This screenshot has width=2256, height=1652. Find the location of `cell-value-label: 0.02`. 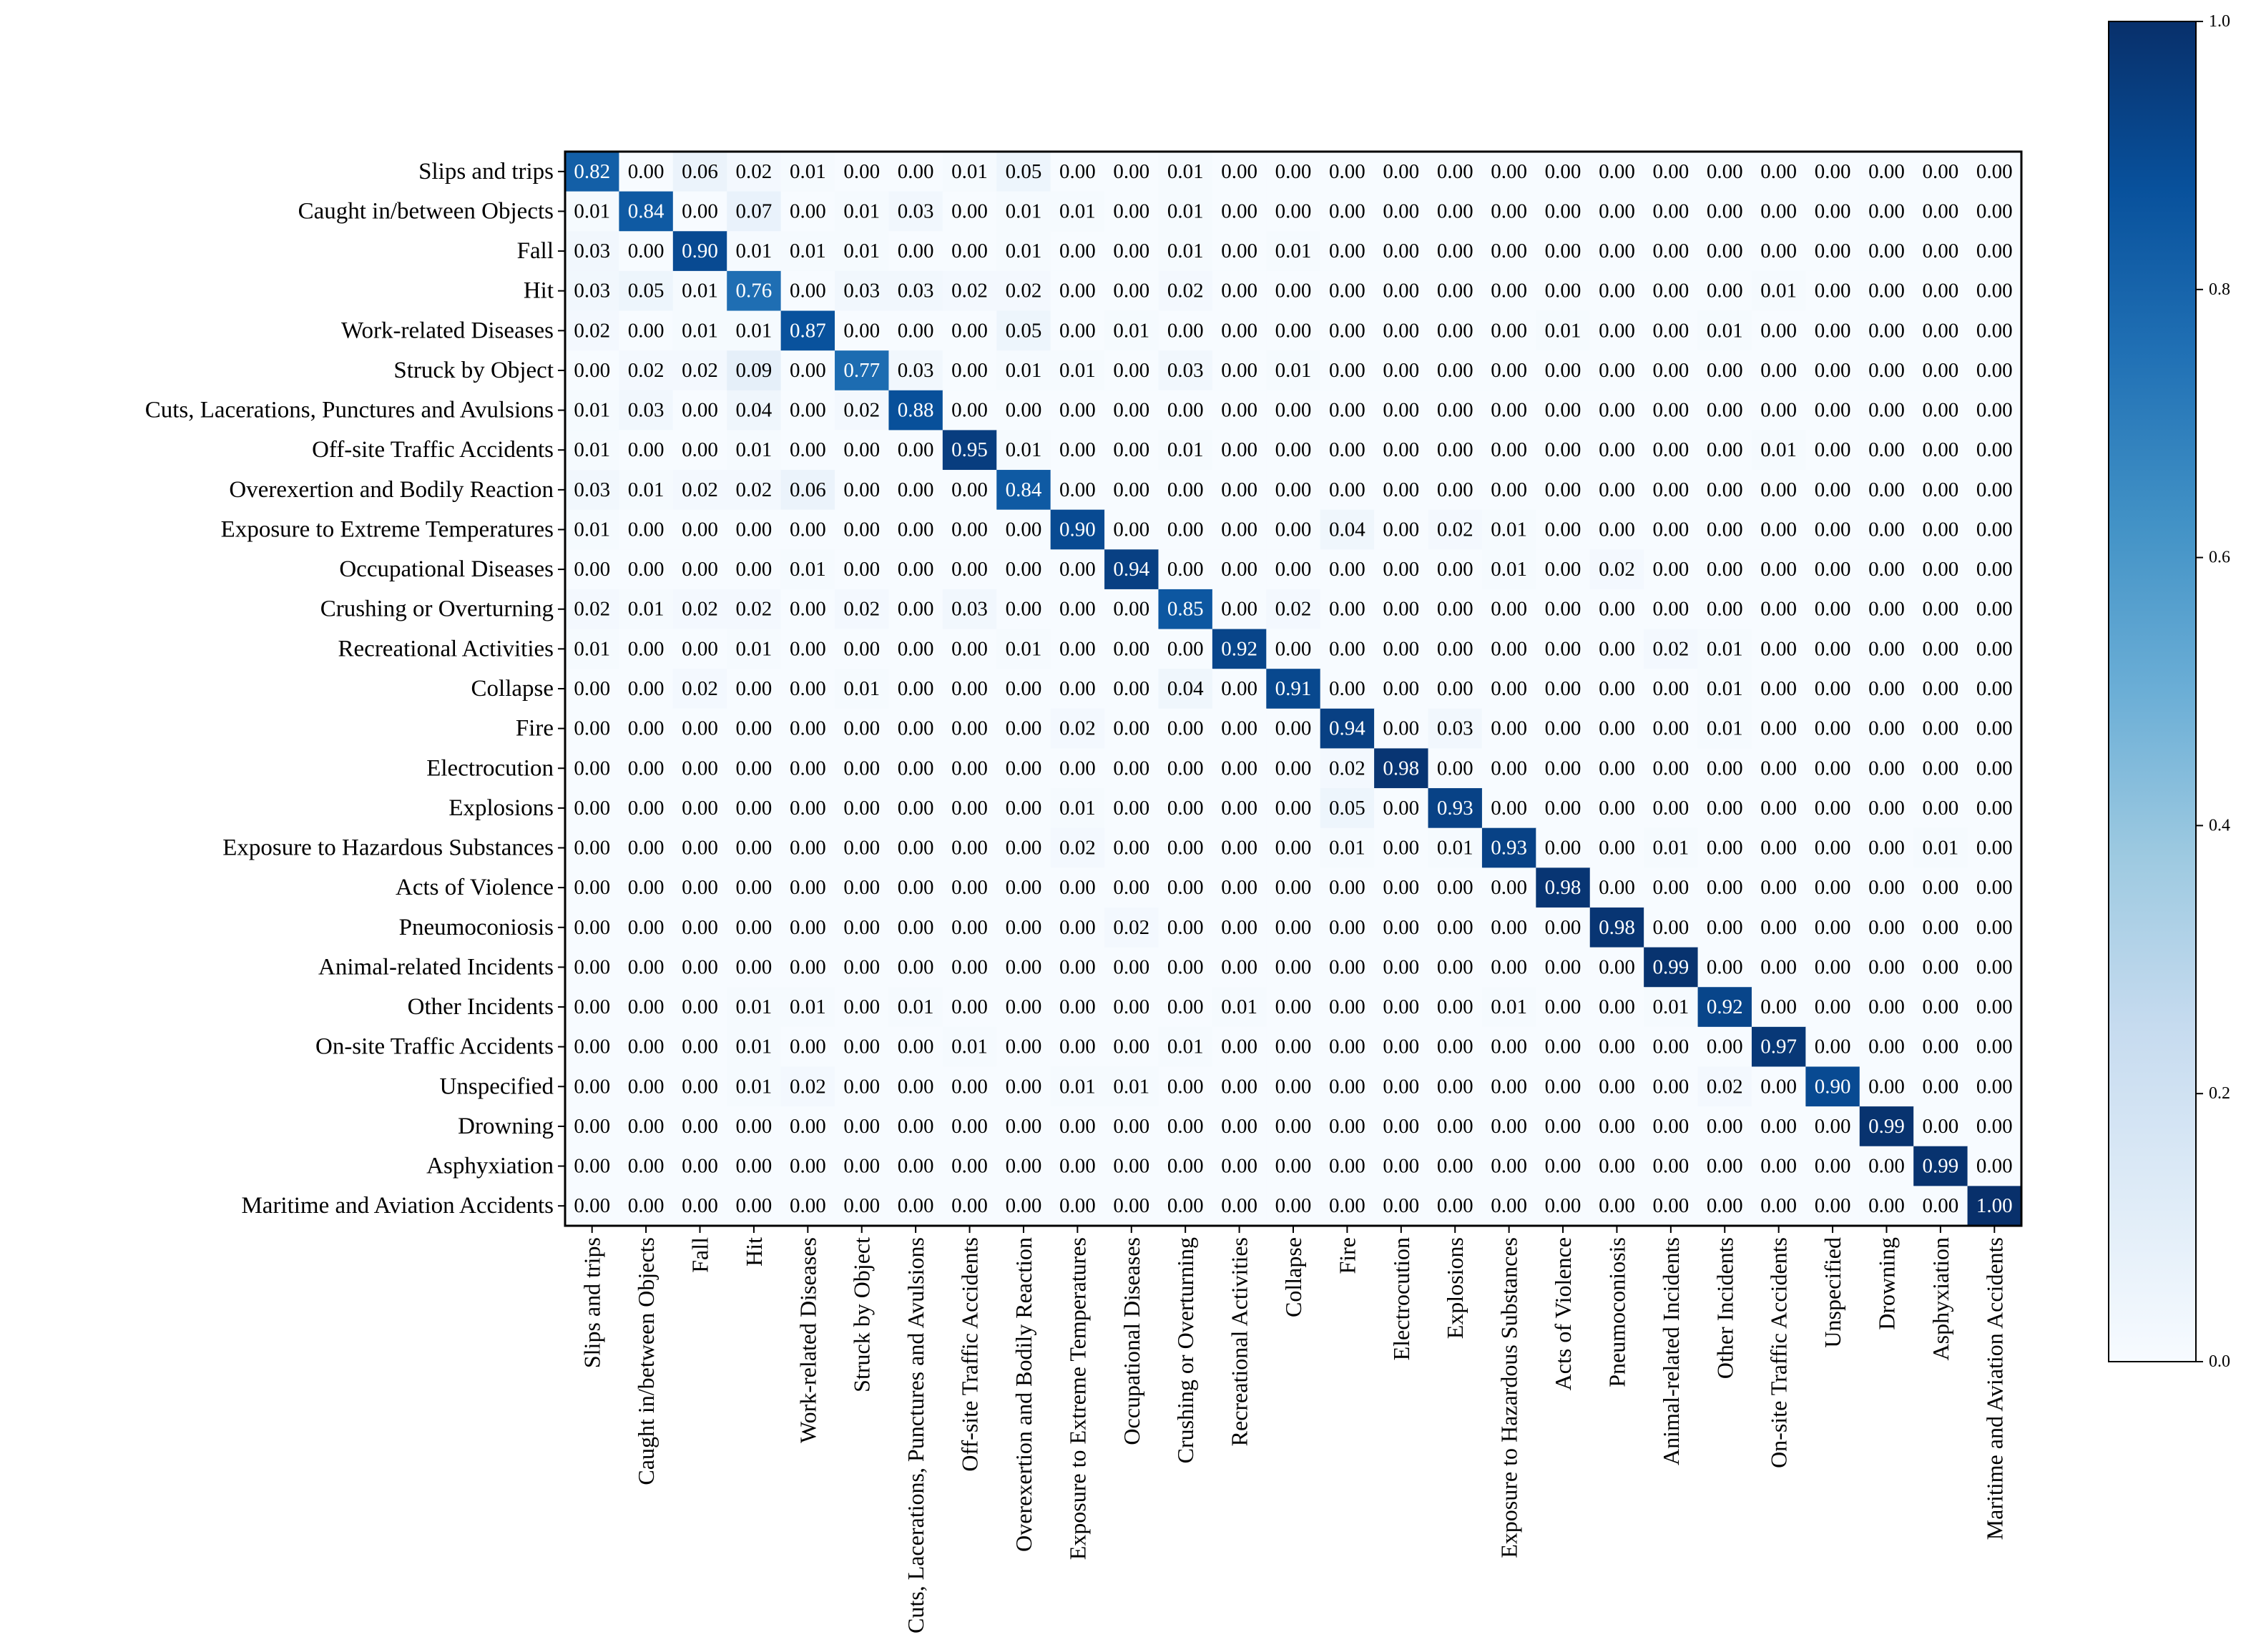

cell-value-label: 0.02 is located at coordinates (808, 1087).